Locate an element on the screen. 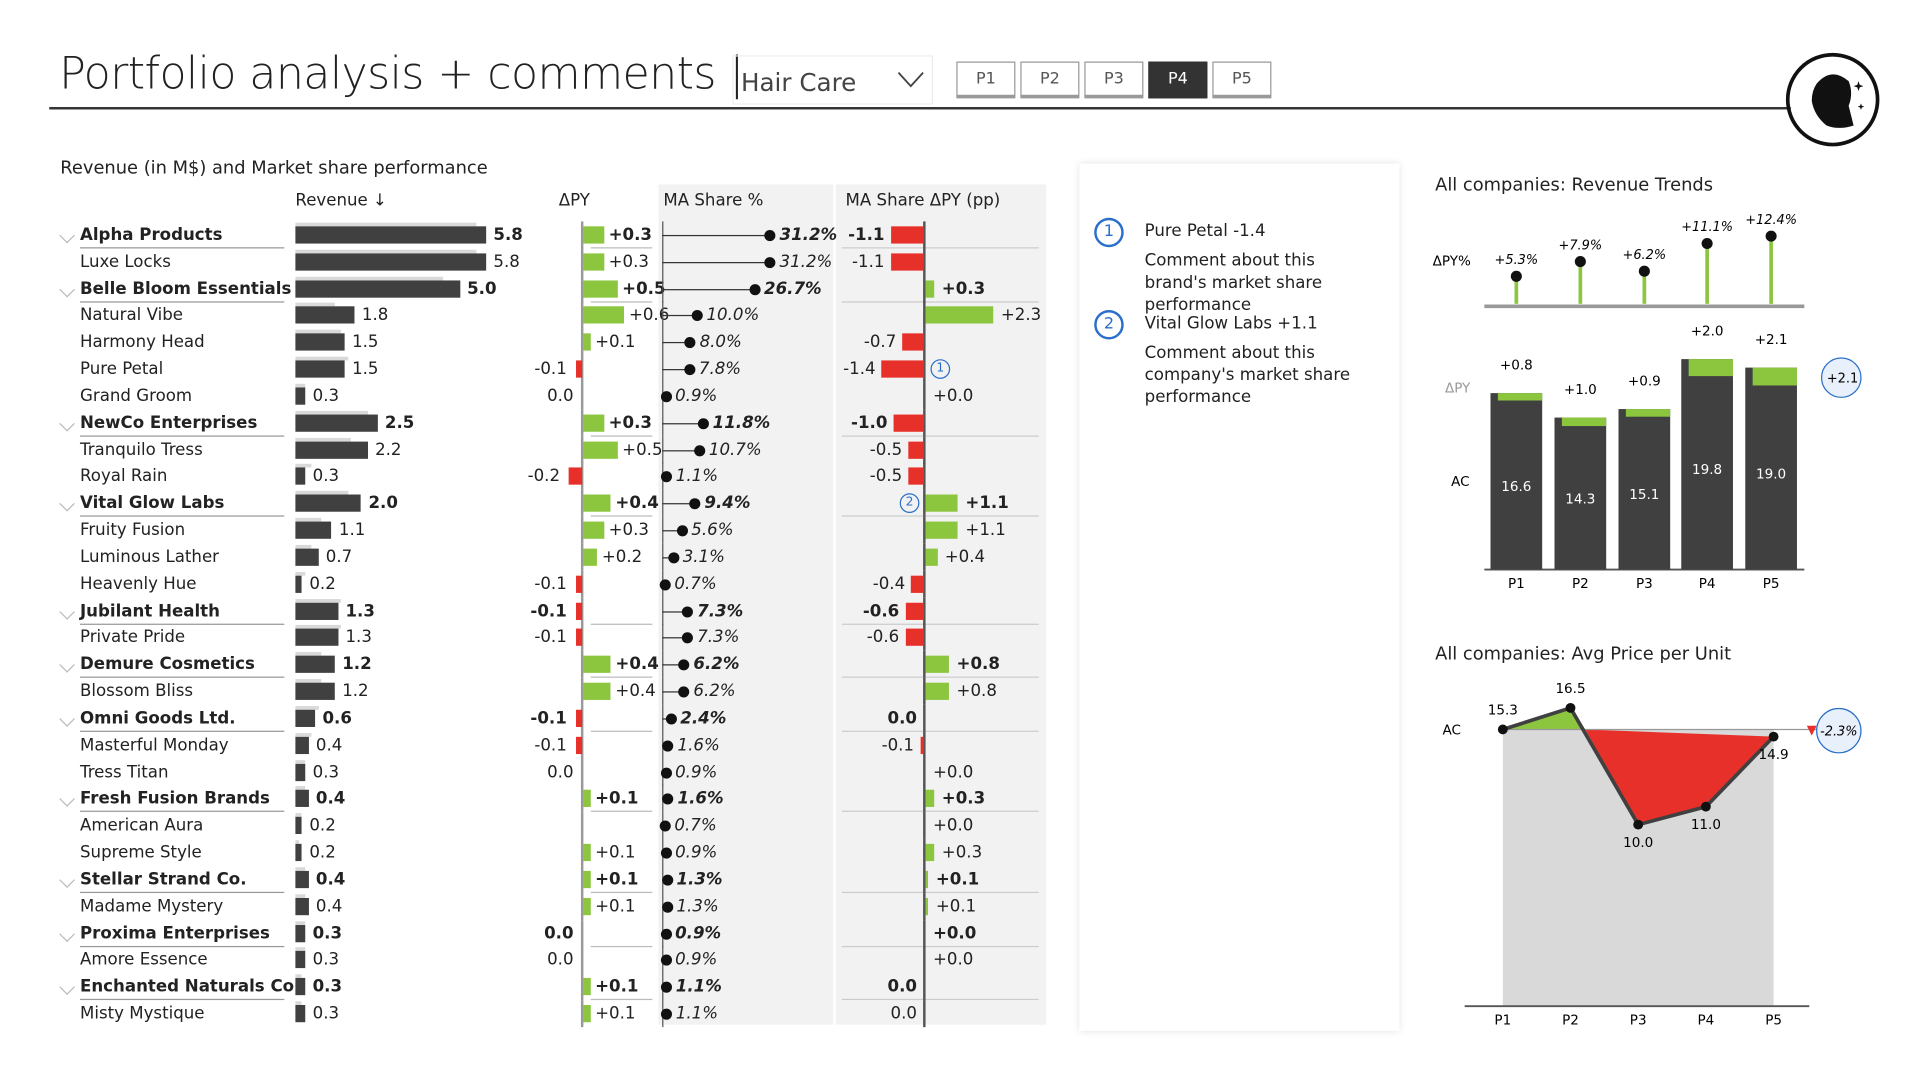 Image resolution: width=1920 pixels, height=1080 pixels. revenue-value: 0.4 is located at coordinates (329, 745).